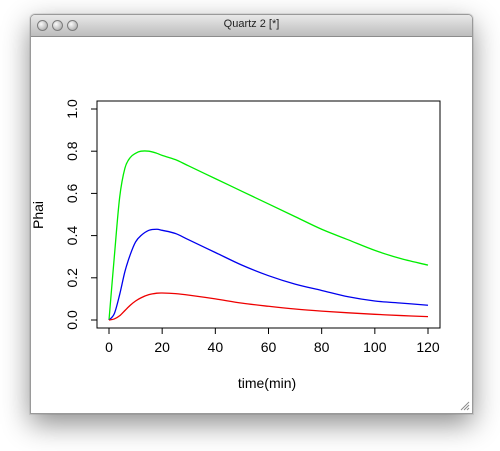  Describe the element at coordinates (162, 347) in the screenshot. I see `x-tick-label: 20` at that location.